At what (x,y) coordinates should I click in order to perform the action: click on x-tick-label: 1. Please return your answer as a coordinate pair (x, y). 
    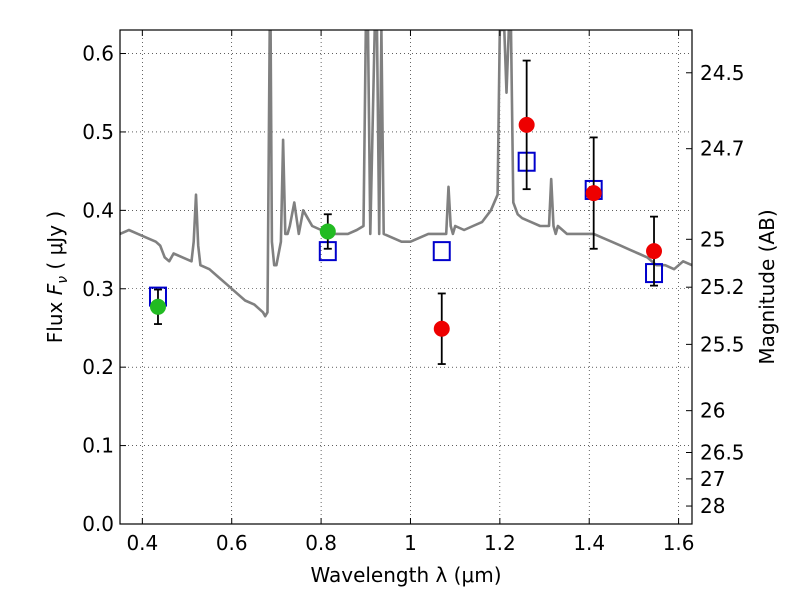
    Looking at the image, I should click on (410, 543).